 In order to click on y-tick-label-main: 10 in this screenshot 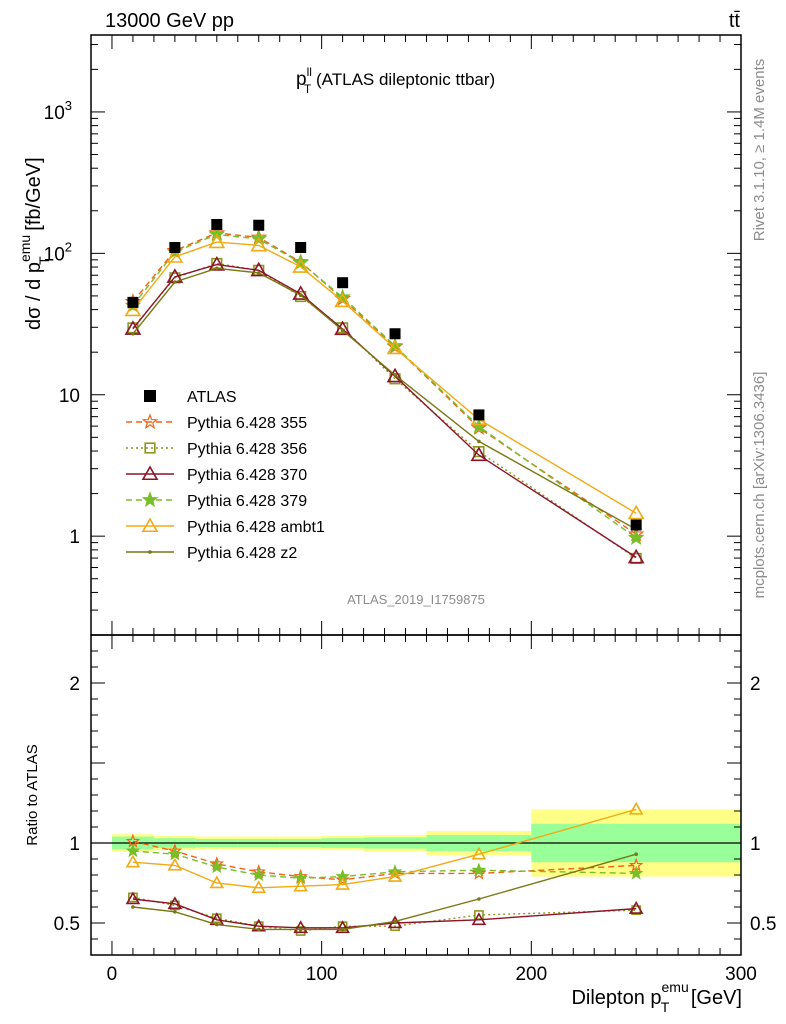, I will do `click(69, 396)`.